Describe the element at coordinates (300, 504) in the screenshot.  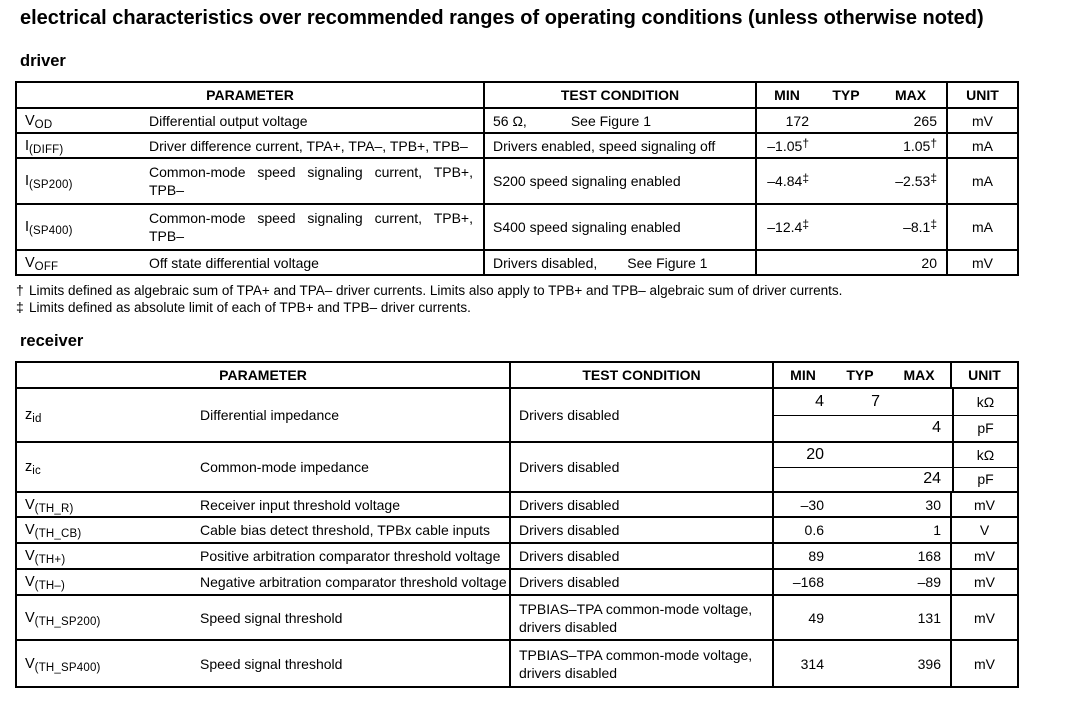
I see `param-name: Receiver input threshold voltage` at that location.